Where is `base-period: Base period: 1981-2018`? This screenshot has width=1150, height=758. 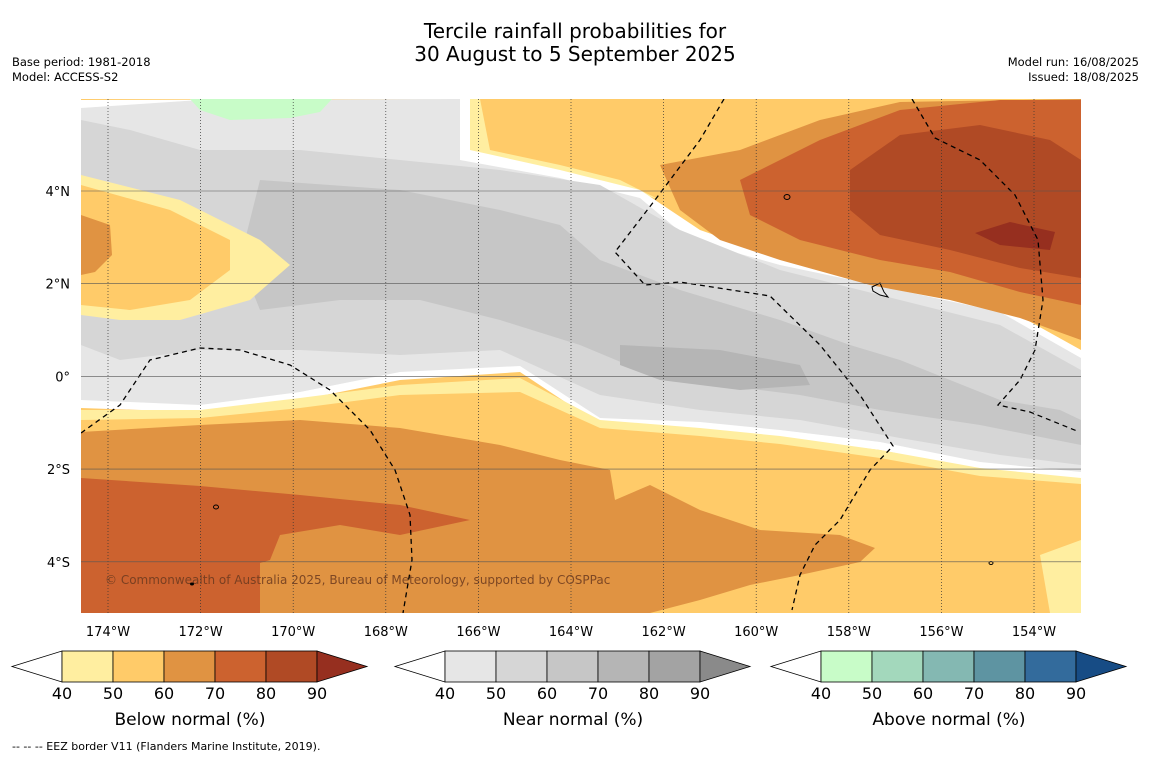
base-period: Base period: 1981-2018 is located at coordinates (81, 62).